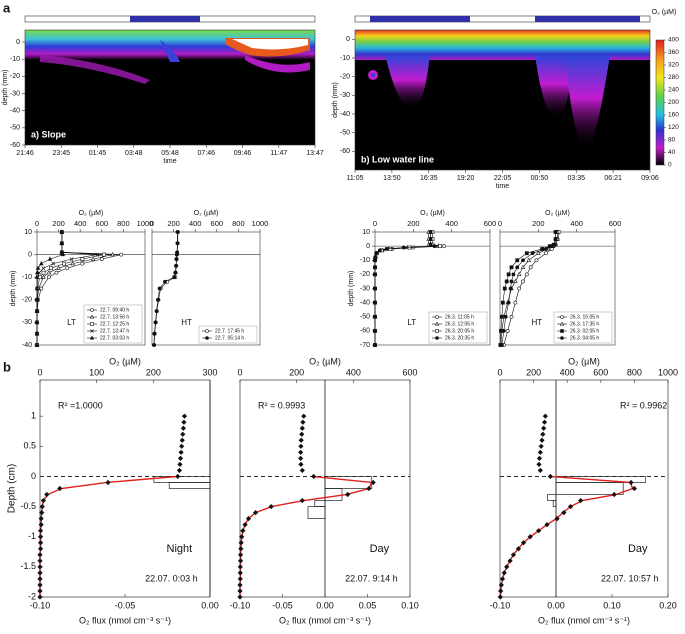 The image size is (685, 634). What do you see at coordinates (123, 223) in the screenshot?
I see `x-tick-label: 800` at bounding box center [123, 223].